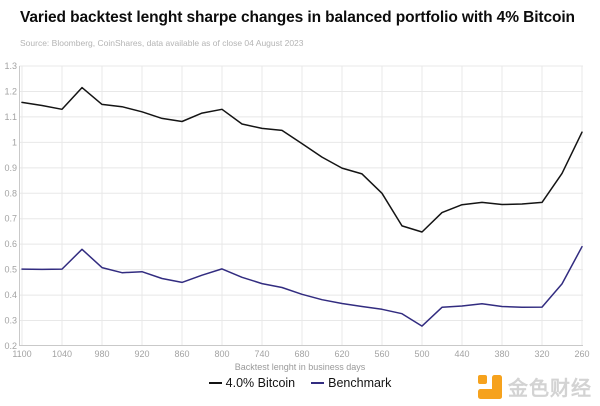 The width and height of the screenshot is (600, 406). What do you see at coordinates (318, 383) in the screenshot?
I see `benchmark-line-swatch-icon` at bounding box center [318, 383].